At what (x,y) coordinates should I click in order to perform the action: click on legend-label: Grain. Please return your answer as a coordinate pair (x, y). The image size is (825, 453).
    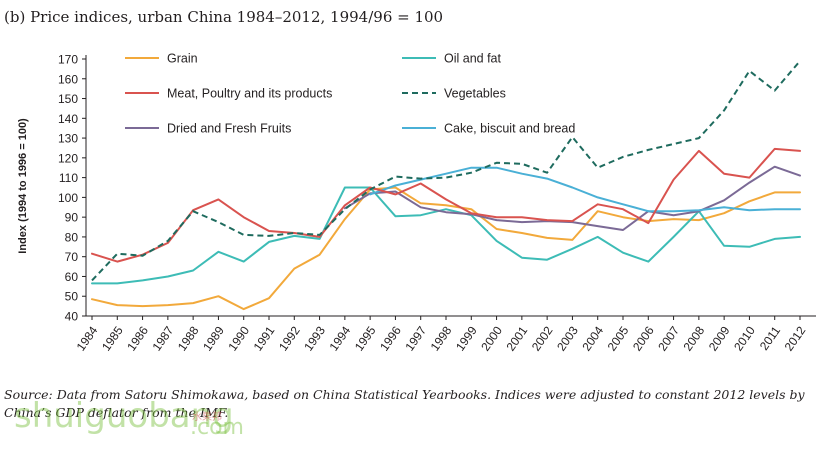
    Looking at the image, I should click on (182, 59).